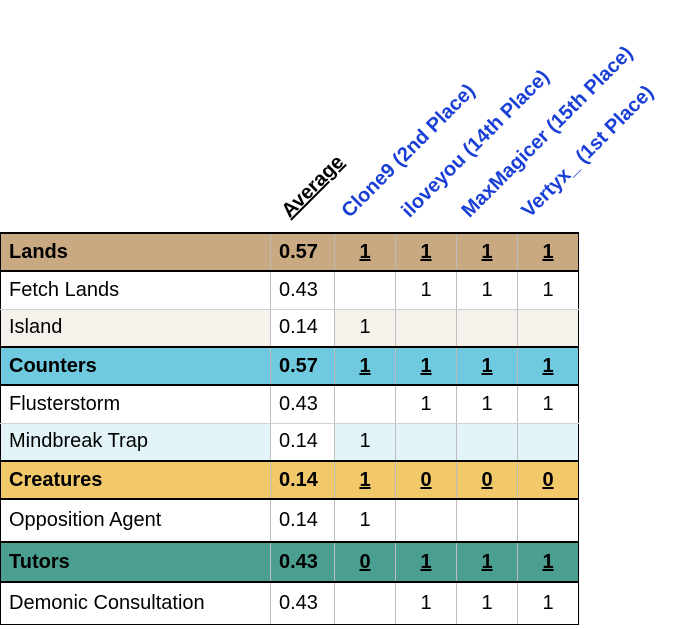 Image resolution: width=688 pixels, height=629 pixels. I want to click on row-name-cell: Demonic Consultation, so click(135, 603).